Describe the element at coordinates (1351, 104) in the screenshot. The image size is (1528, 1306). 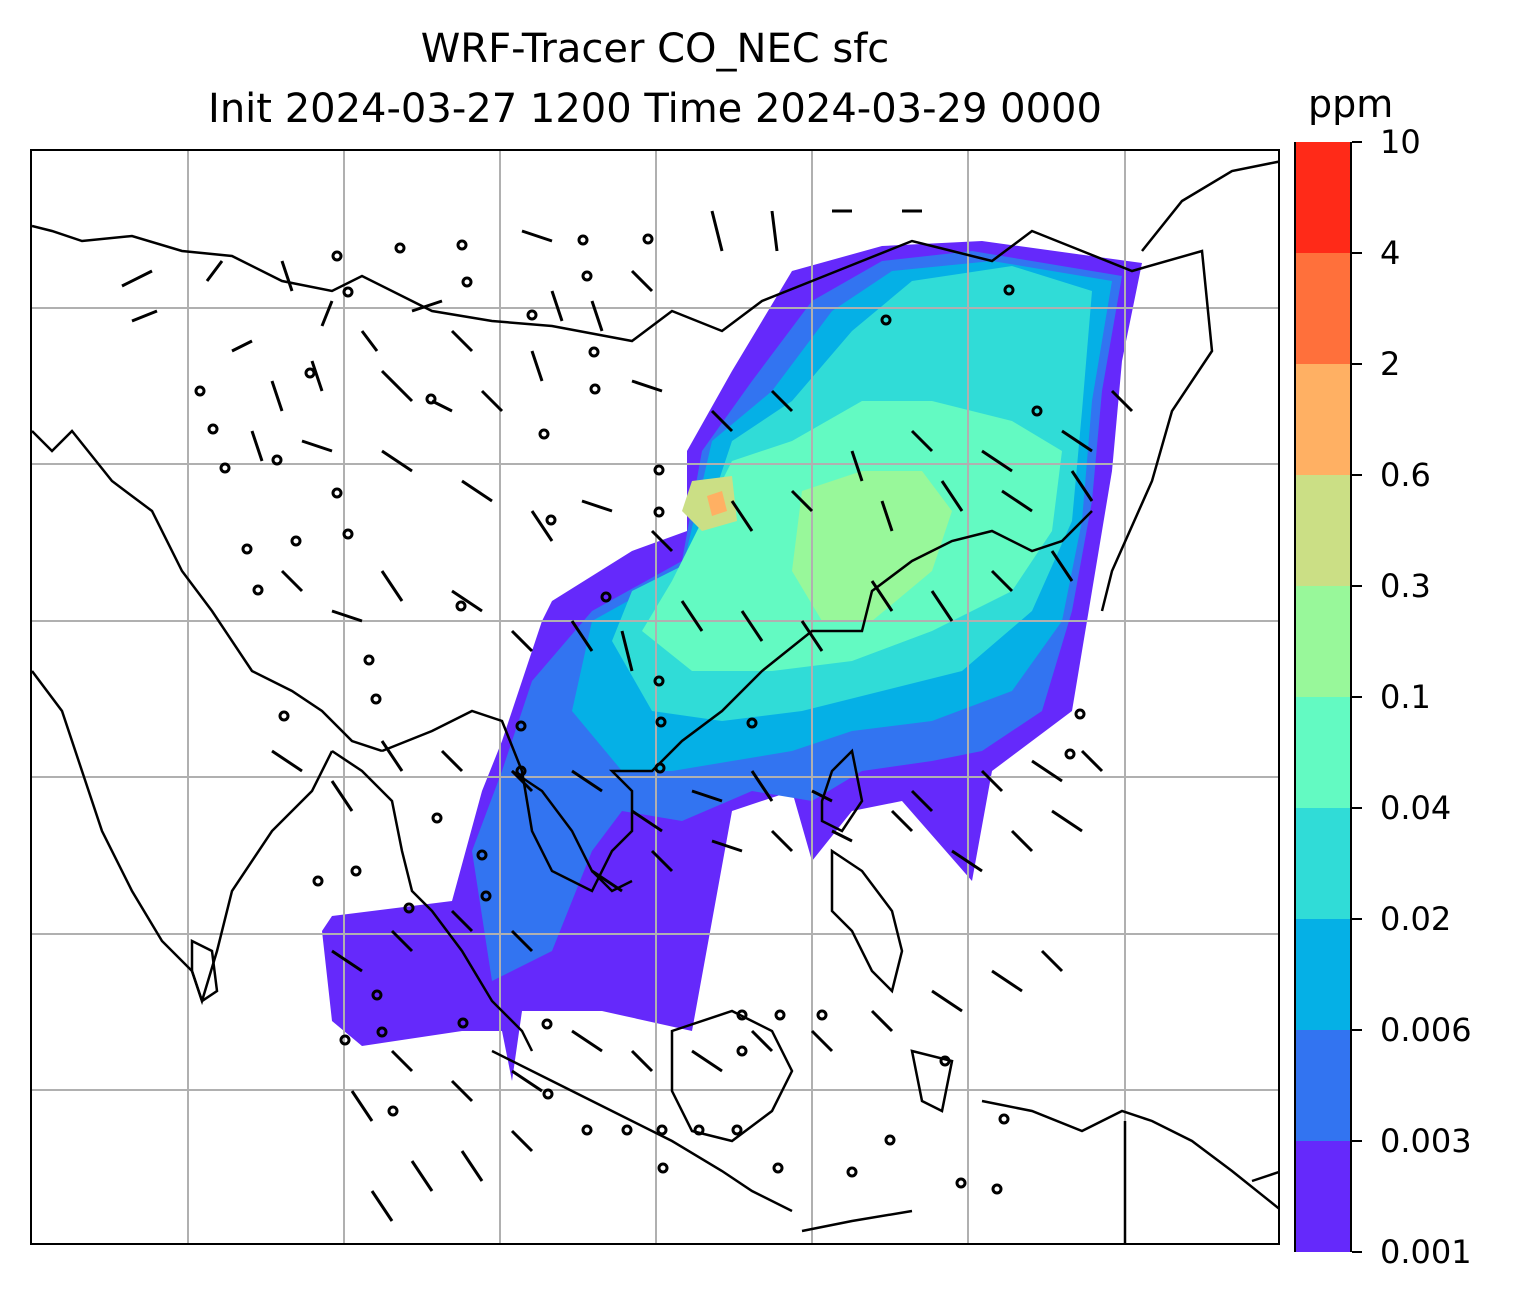
I see `colorbar-unit-label: ppm` at that location.